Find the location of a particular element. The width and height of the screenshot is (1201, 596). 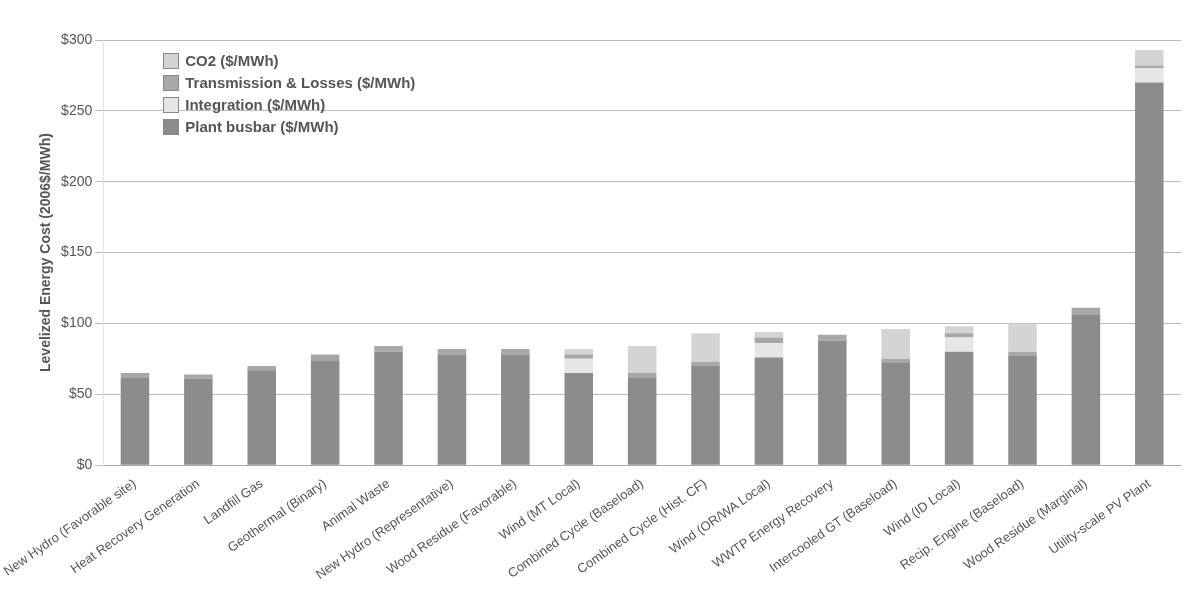

y-tick-label: $250 is located at coordinates (77, 109).